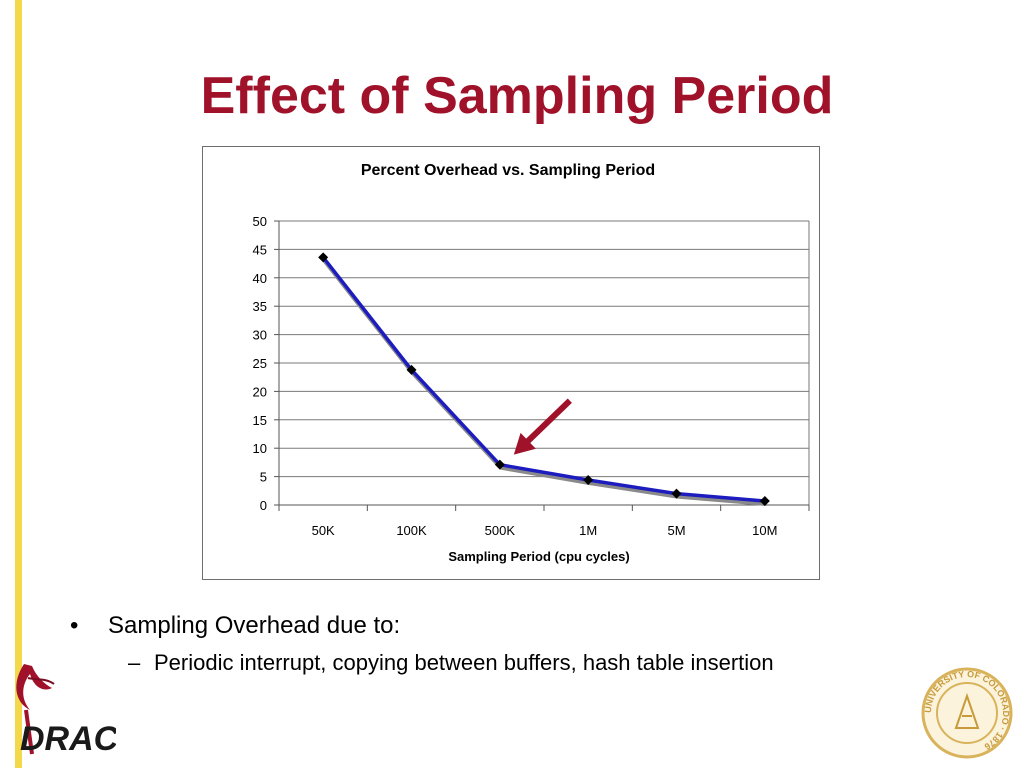 Image resolution: width=1024 pixels, height=768 pixels. I want to click on bullet-item: • Sampling Overhead due to:, so click(420, 626).